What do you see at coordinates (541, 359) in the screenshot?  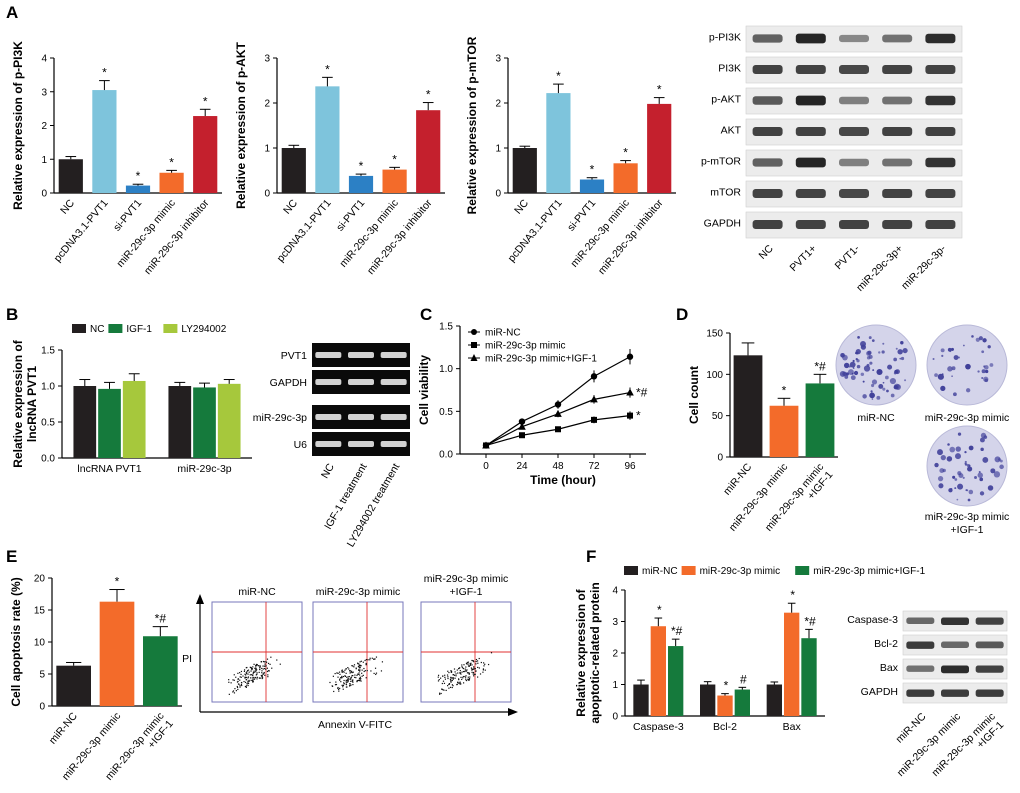 I see `c-legend-label-2: miR-29c-3p mimic+IGF-1` at bounding box center [541, 359].